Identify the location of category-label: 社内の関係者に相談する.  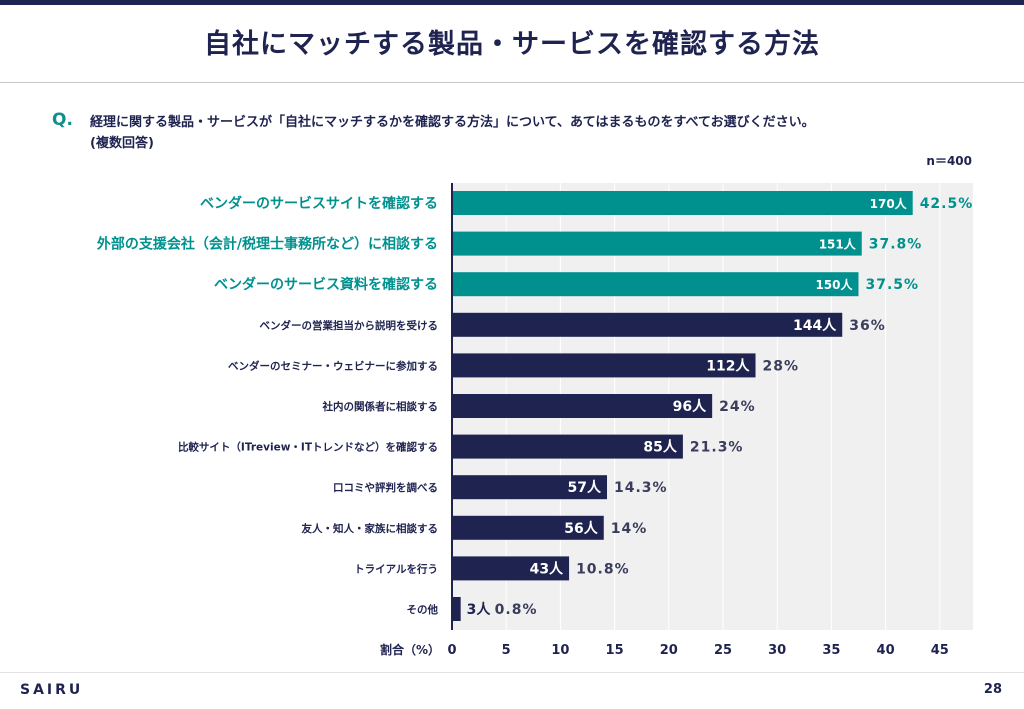
(380, 406).